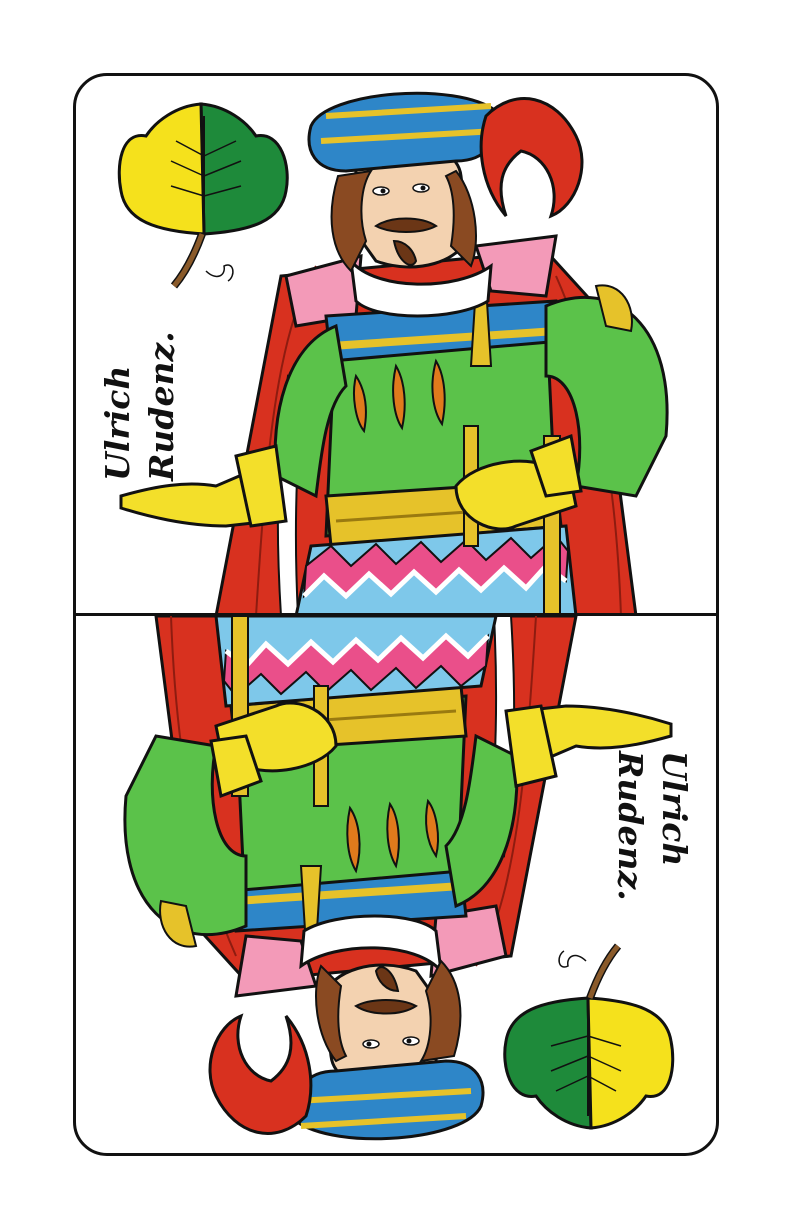  I want to click on card-name-bottom: Ulrich Rudenz., so click(641, 826).